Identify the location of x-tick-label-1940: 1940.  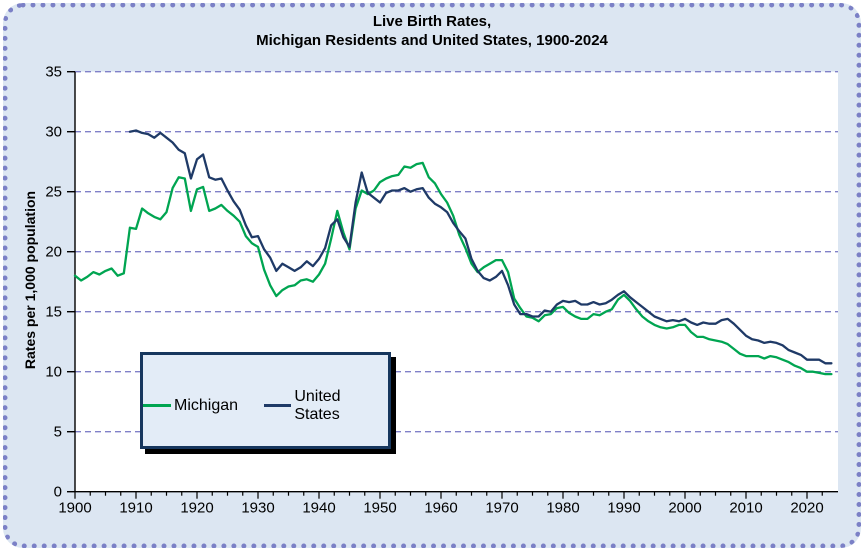
(318, 508).